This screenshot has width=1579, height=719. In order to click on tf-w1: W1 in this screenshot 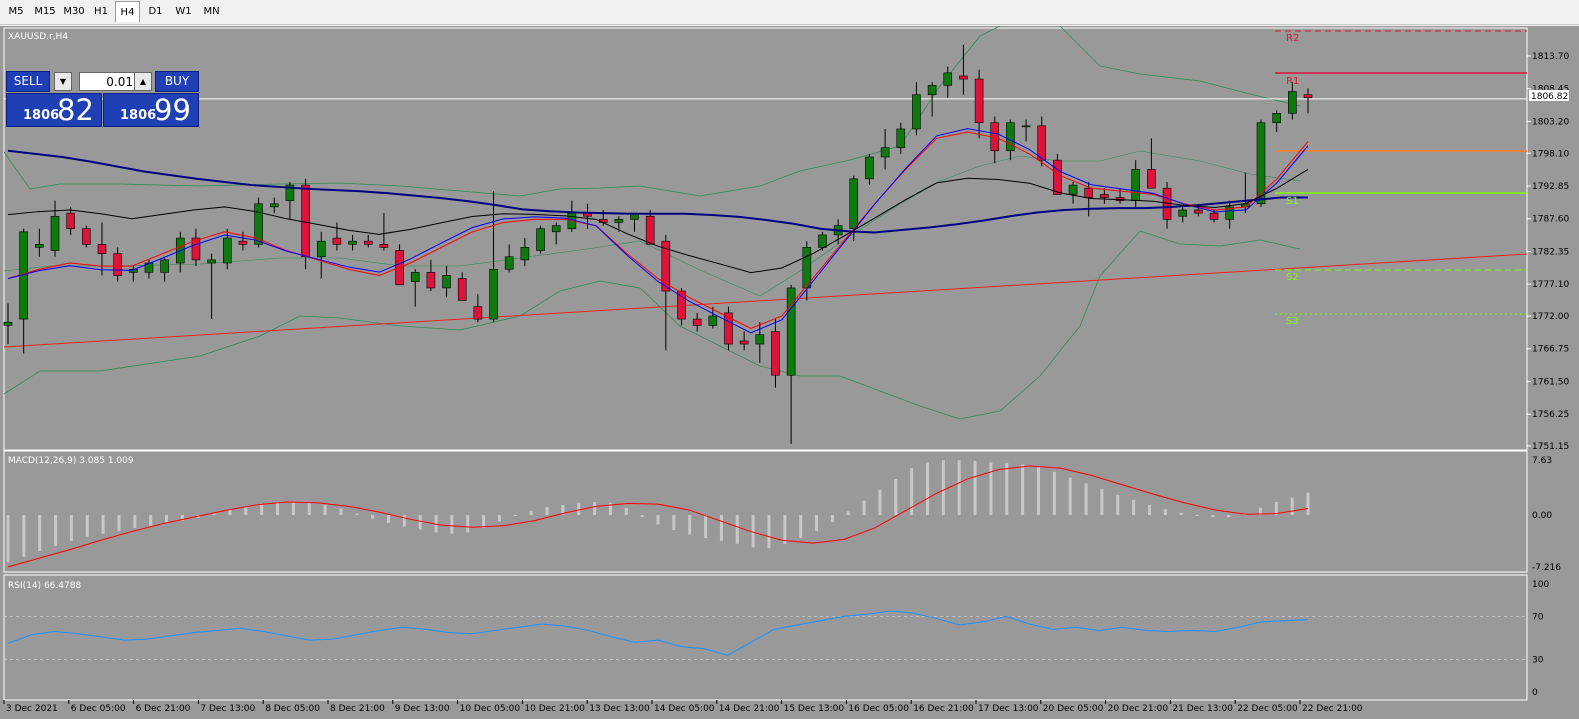, I will do `click(183, 11)`.